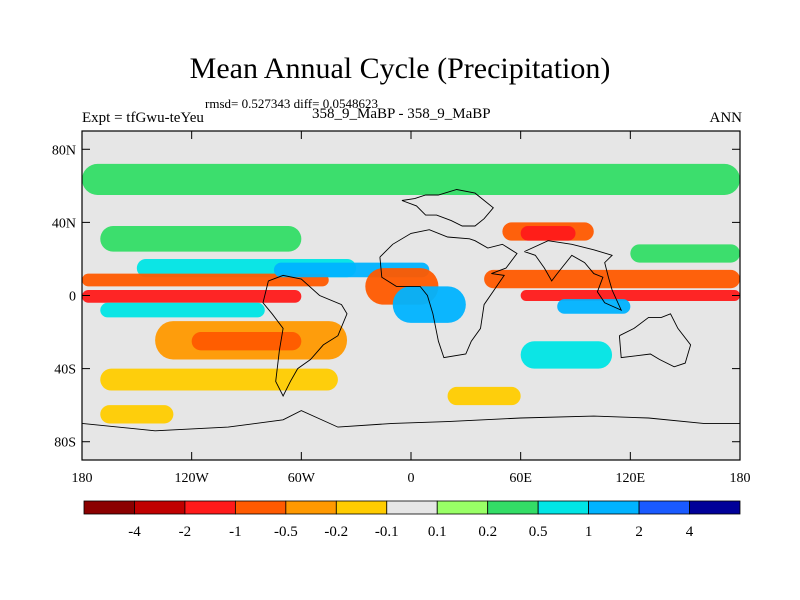  Describe the element at coordinates (82, 478) in the screenshot. I see `x-tick-label-0: 180` at that location.